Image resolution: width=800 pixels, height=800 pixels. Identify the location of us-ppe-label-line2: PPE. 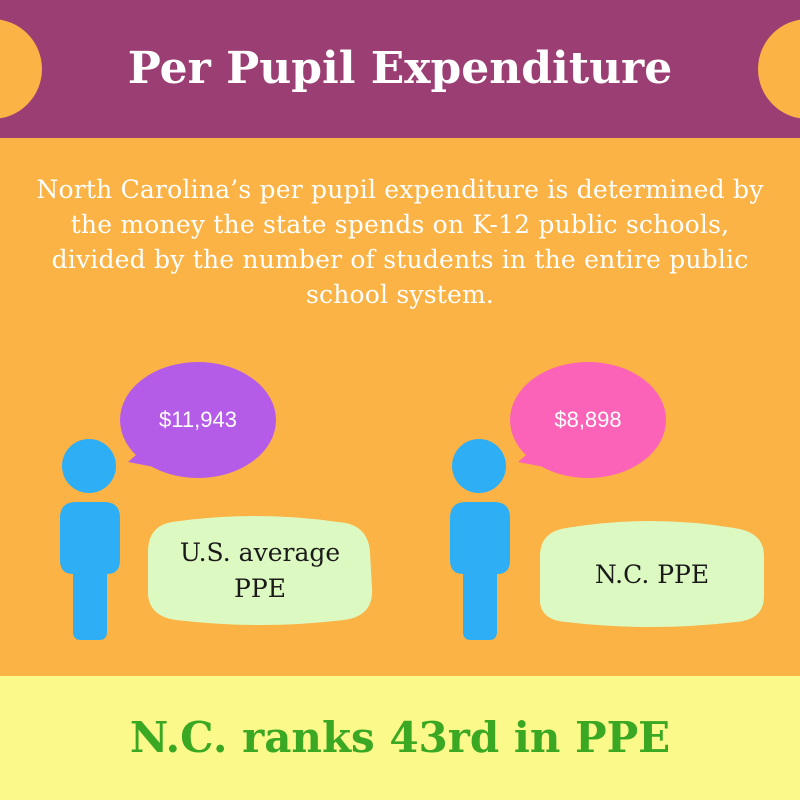
(260, 588).